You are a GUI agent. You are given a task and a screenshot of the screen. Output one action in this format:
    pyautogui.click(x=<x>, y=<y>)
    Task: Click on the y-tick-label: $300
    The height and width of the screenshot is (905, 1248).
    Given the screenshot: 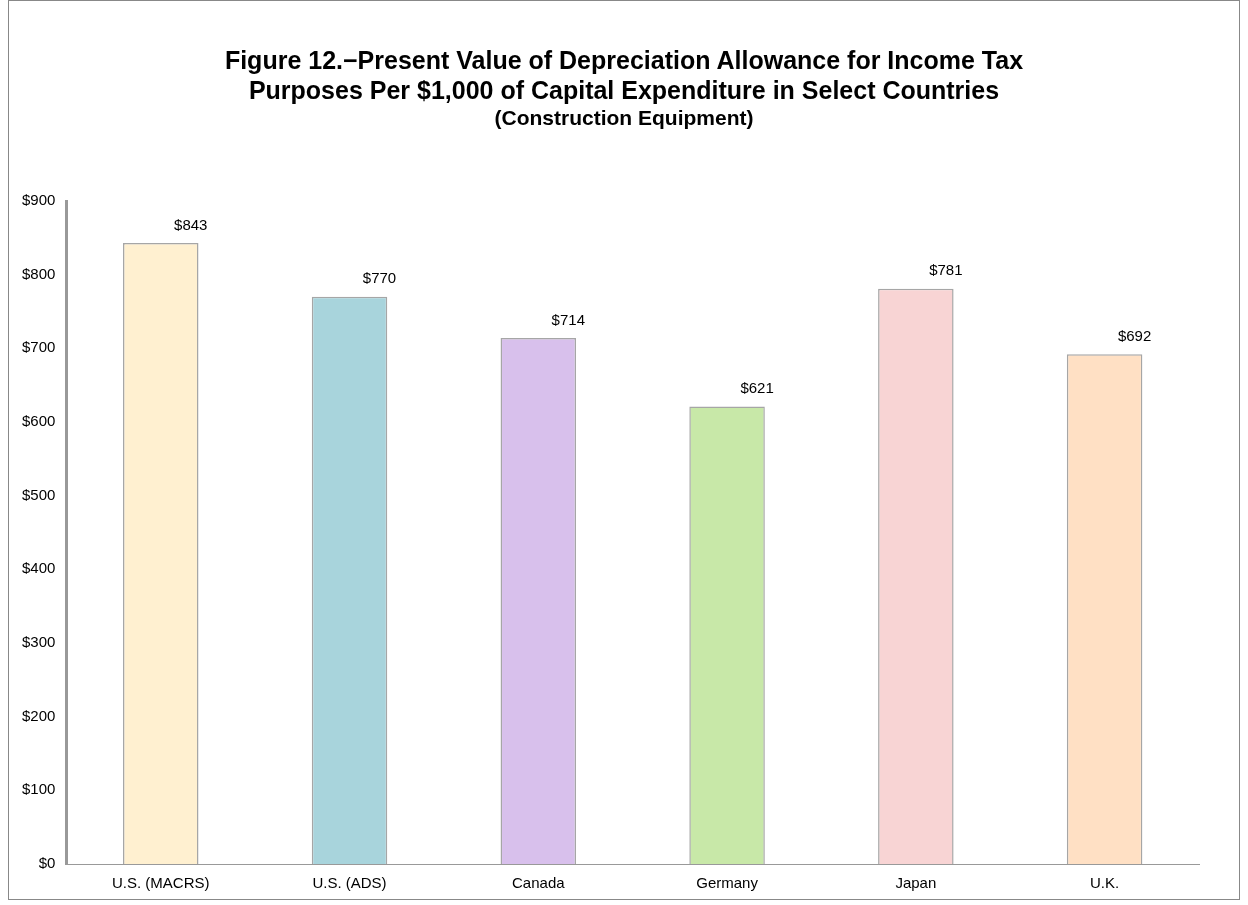 What is the action you would take?
    pyautogui.click(x=38, y=642)
    